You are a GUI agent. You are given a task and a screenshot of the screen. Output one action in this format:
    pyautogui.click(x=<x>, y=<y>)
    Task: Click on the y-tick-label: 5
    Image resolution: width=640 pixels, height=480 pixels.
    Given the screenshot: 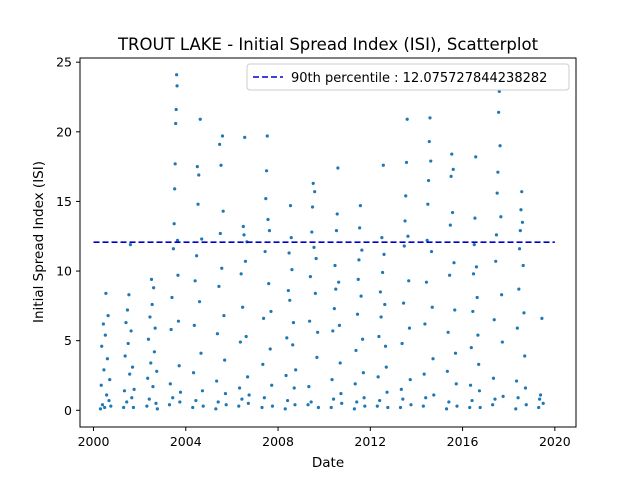 What is the action you would take?
    pyautogui.click(x=68, y=340)
    